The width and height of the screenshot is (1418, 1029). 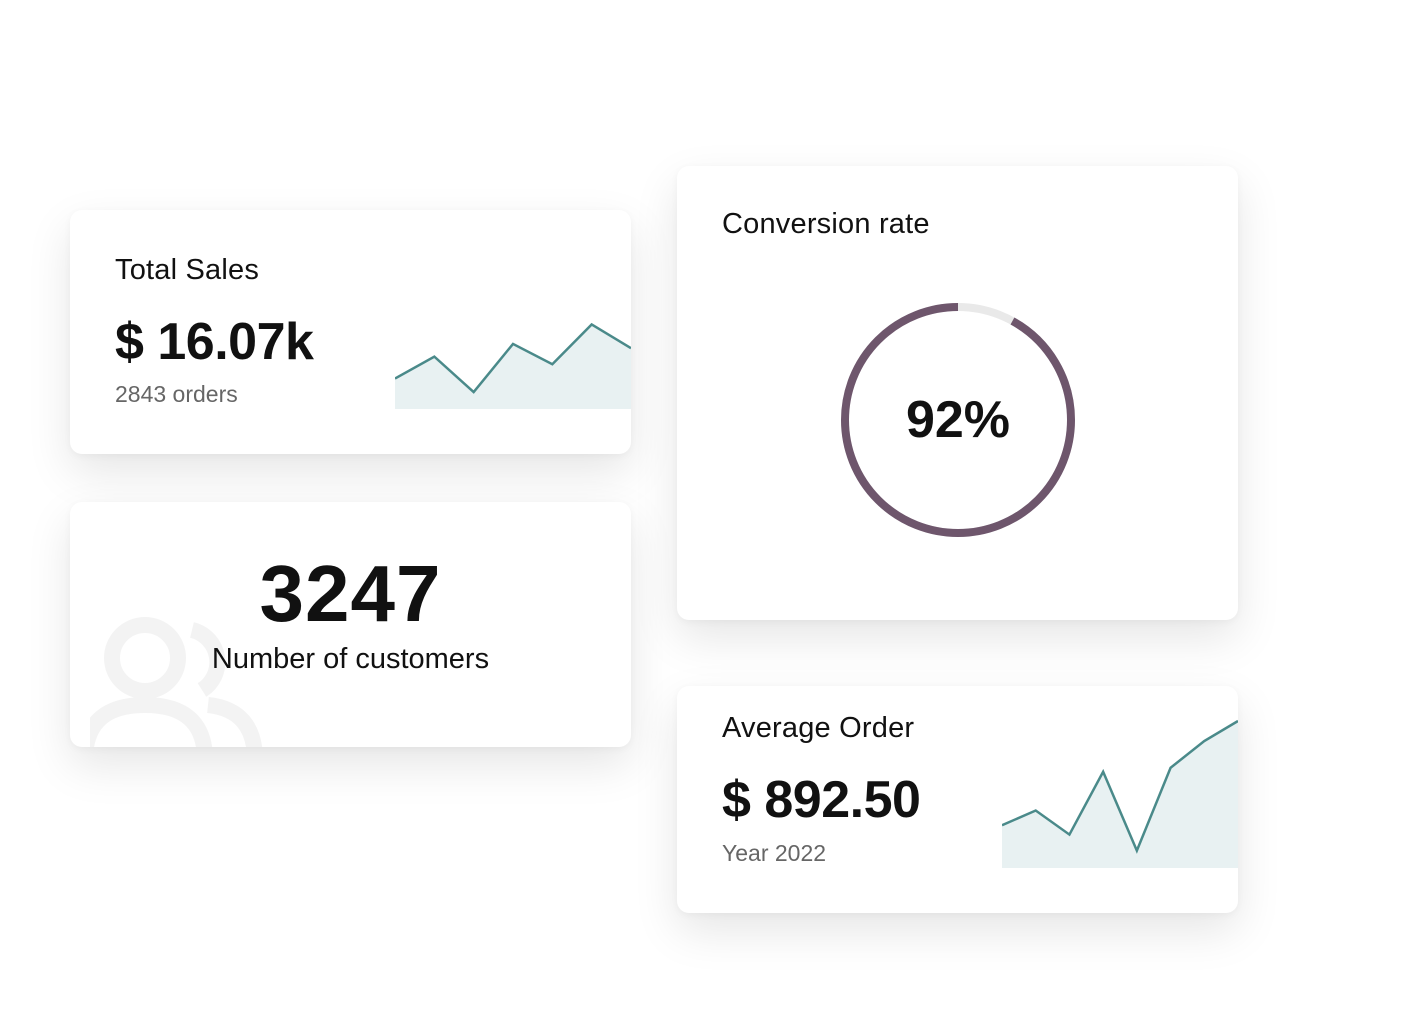 I want to click on users-icon, so click(x=176, y=682).